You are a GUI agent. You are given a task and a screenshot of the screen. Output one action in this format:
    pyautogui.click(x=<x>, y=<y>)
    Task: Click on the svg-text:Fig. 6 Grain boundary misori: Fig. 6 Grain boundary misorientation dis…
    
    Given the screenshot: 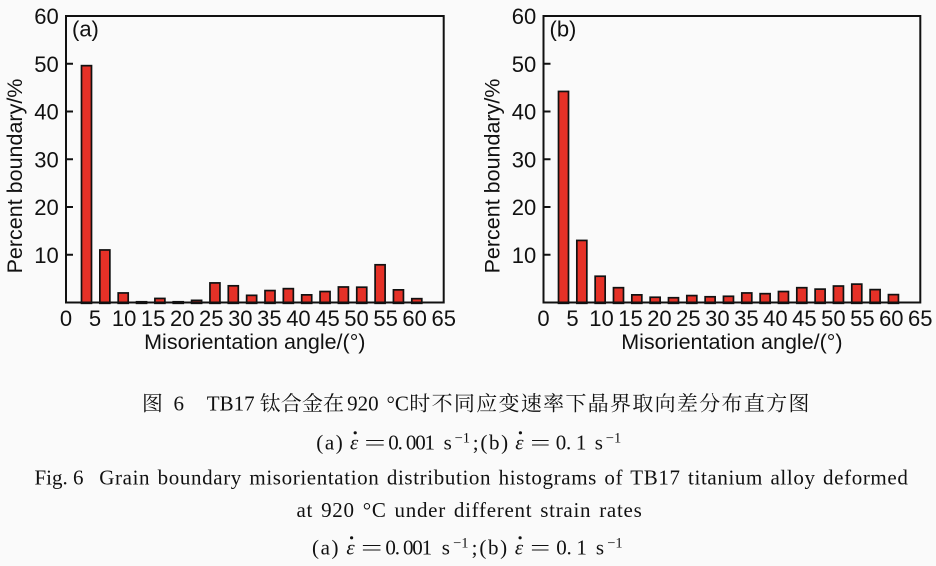 What is the action you would take?
    pyautogui.click(x=472, y=477)
    